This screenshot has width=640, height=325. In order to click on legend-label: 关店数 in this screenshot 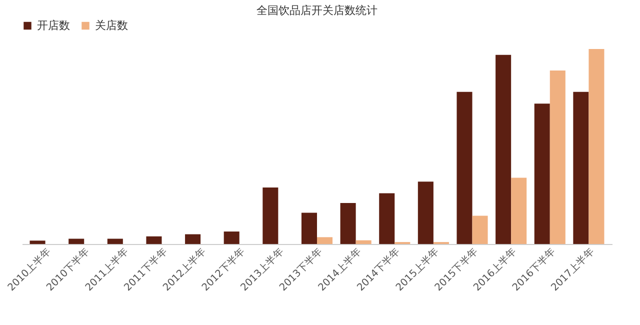, I will do `click(111, 25)`.